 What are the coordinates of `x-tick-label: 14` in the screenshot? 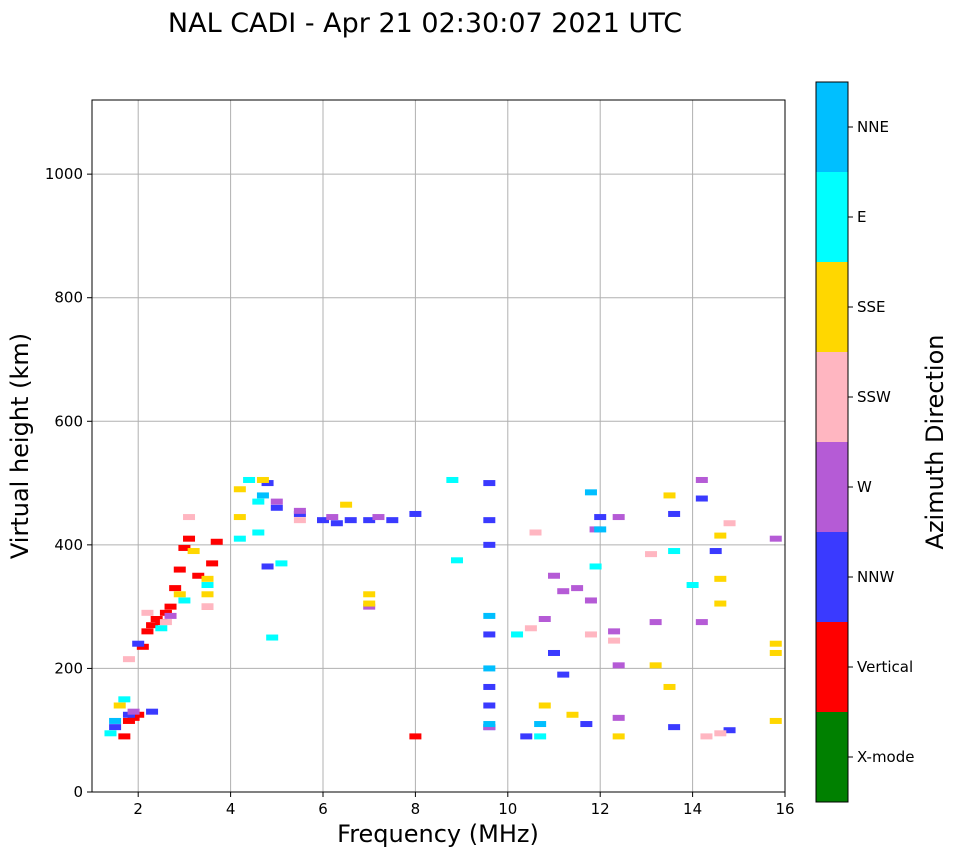 It's located at (692, 809).